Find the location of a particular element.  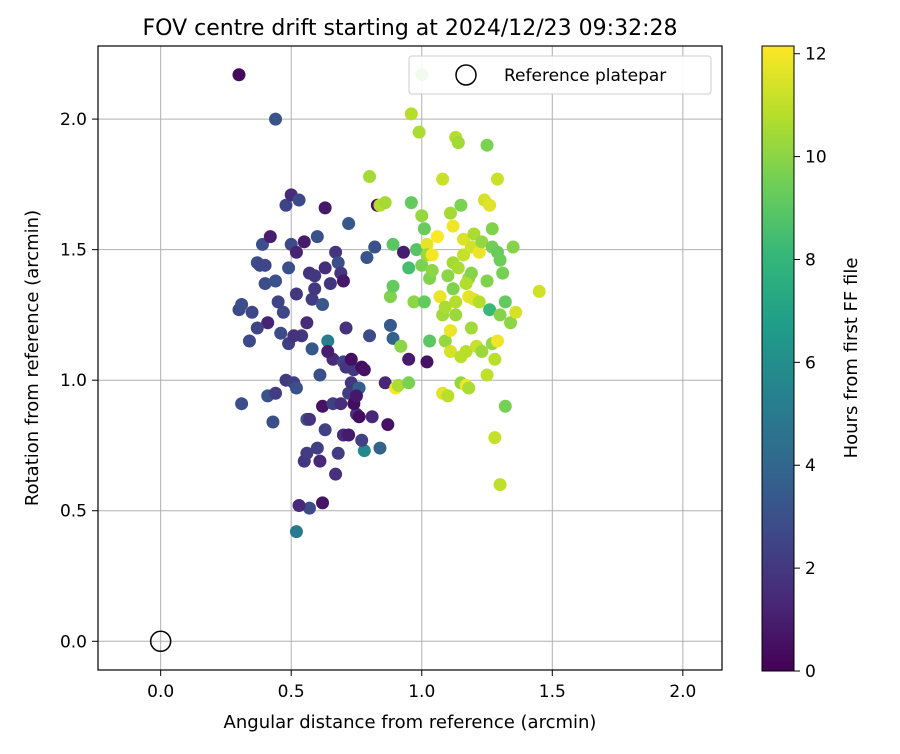

colorbar-label: Hours from first FF file is located at coordinates (851, 358).